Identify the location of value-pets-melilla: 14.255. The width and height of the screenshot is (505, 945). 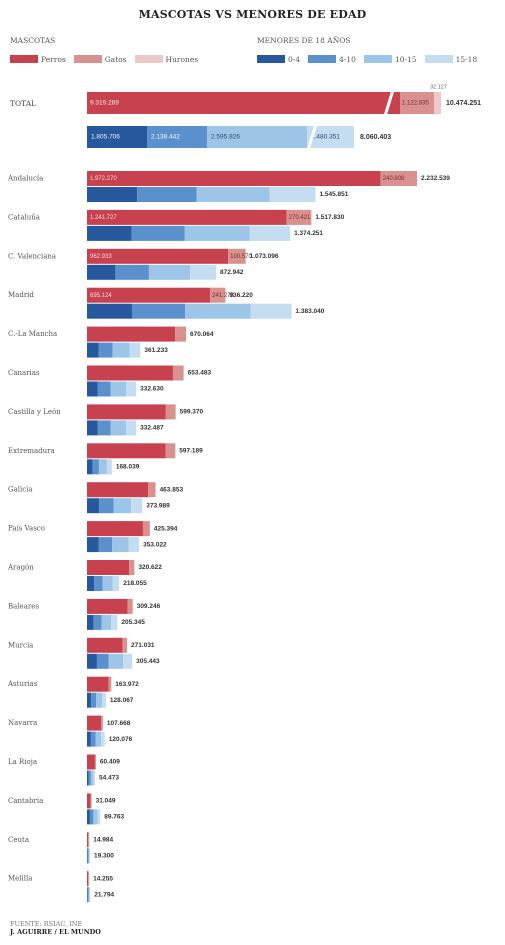
(103, 878).